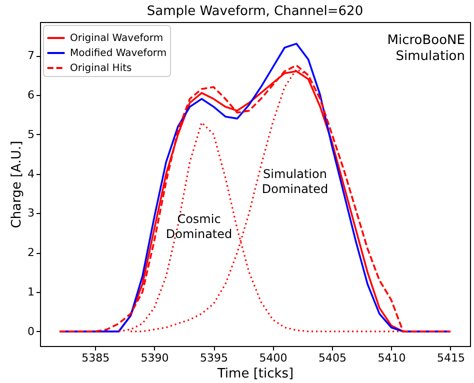 The image size is (474, 383). I want to click on y-tick-label: 3, so click(31, 213).